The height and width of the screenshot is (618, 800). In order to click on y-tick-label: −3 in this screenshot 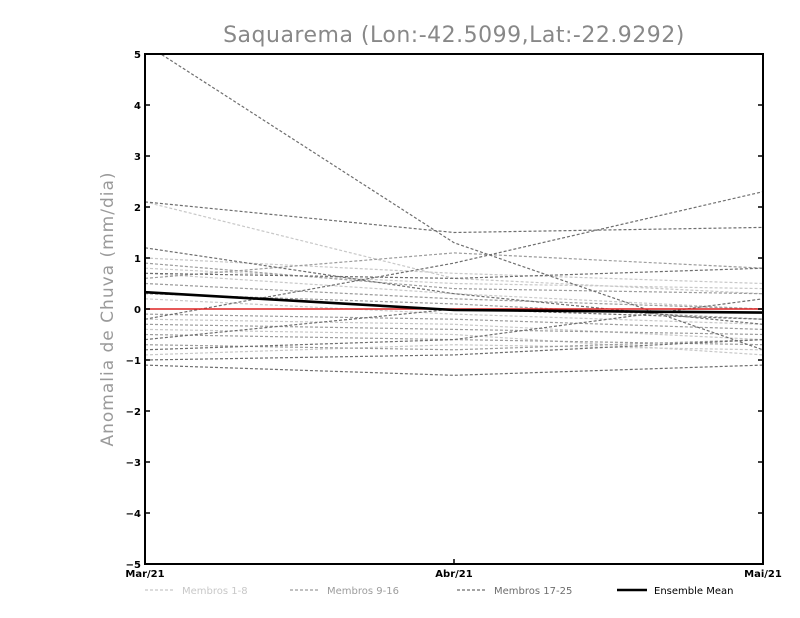, I will do `click(133, 463)`.